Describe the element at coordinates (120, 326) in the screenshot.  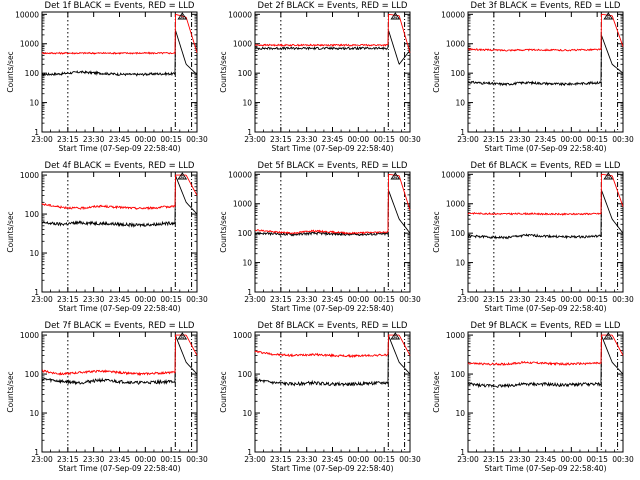
I see `panel-title: Det 7f BLACK = Events, RED = LLD` at that location.